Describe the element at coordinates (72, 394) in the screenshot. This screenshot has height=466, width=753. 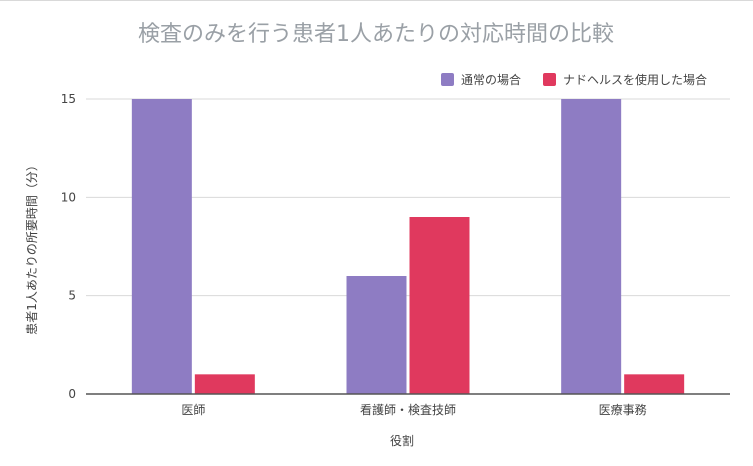
I see `y-tick-label: 0` at that location.